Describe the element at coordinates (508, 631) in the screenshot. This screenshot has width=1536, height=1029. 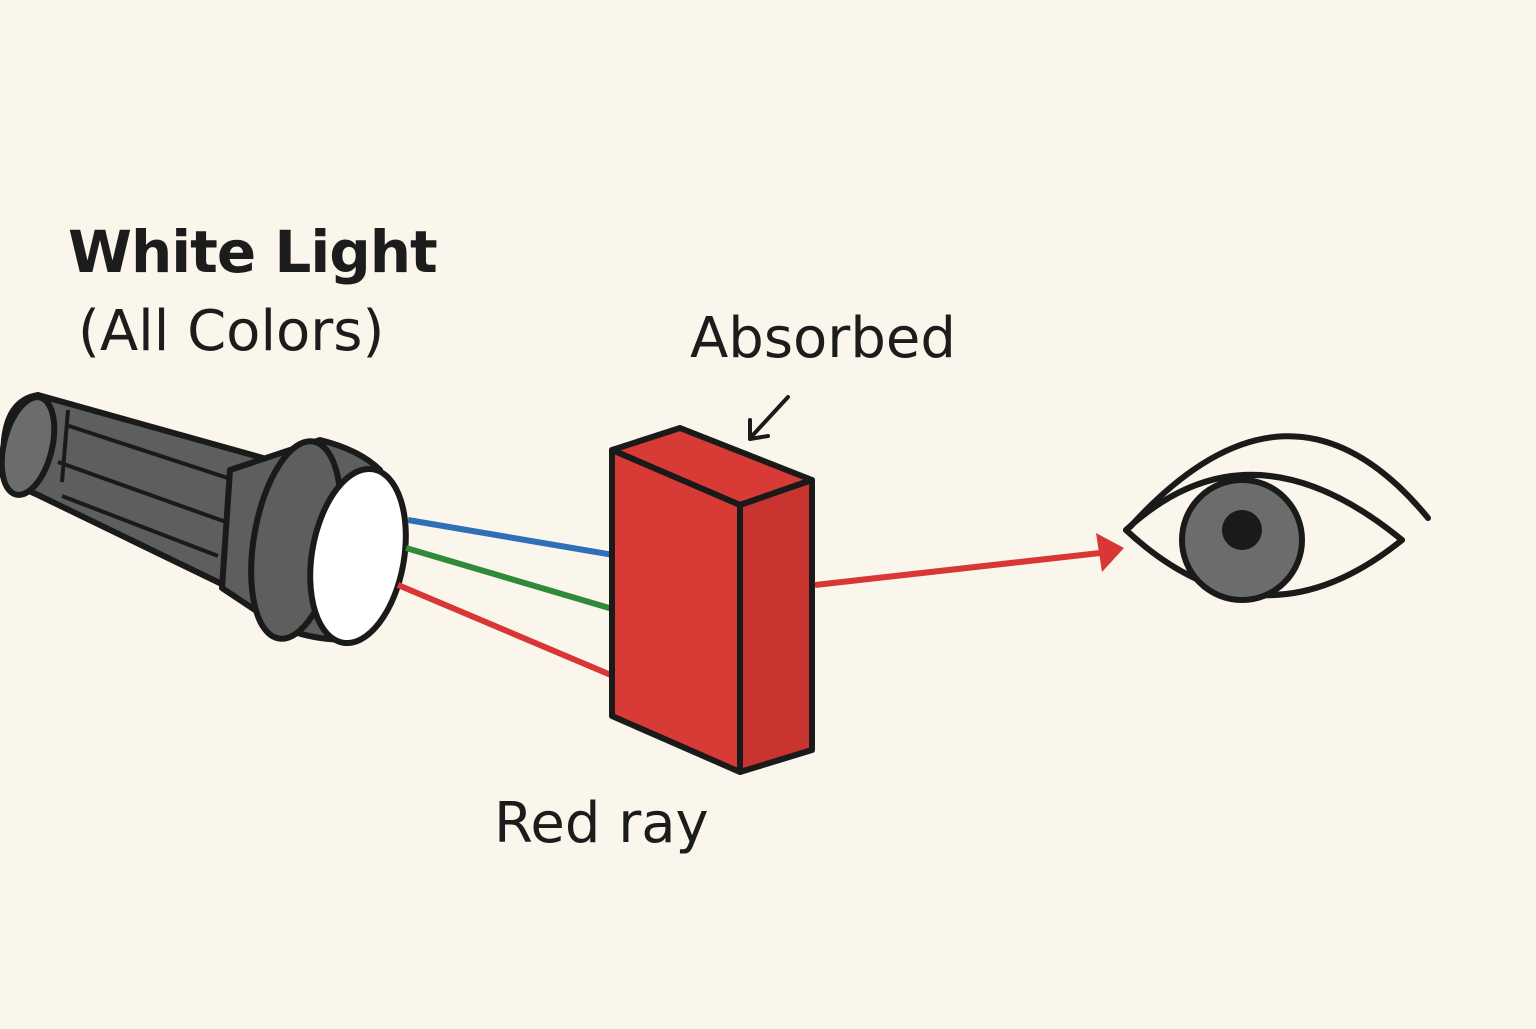
I see `red-ray-incoming` at that location.